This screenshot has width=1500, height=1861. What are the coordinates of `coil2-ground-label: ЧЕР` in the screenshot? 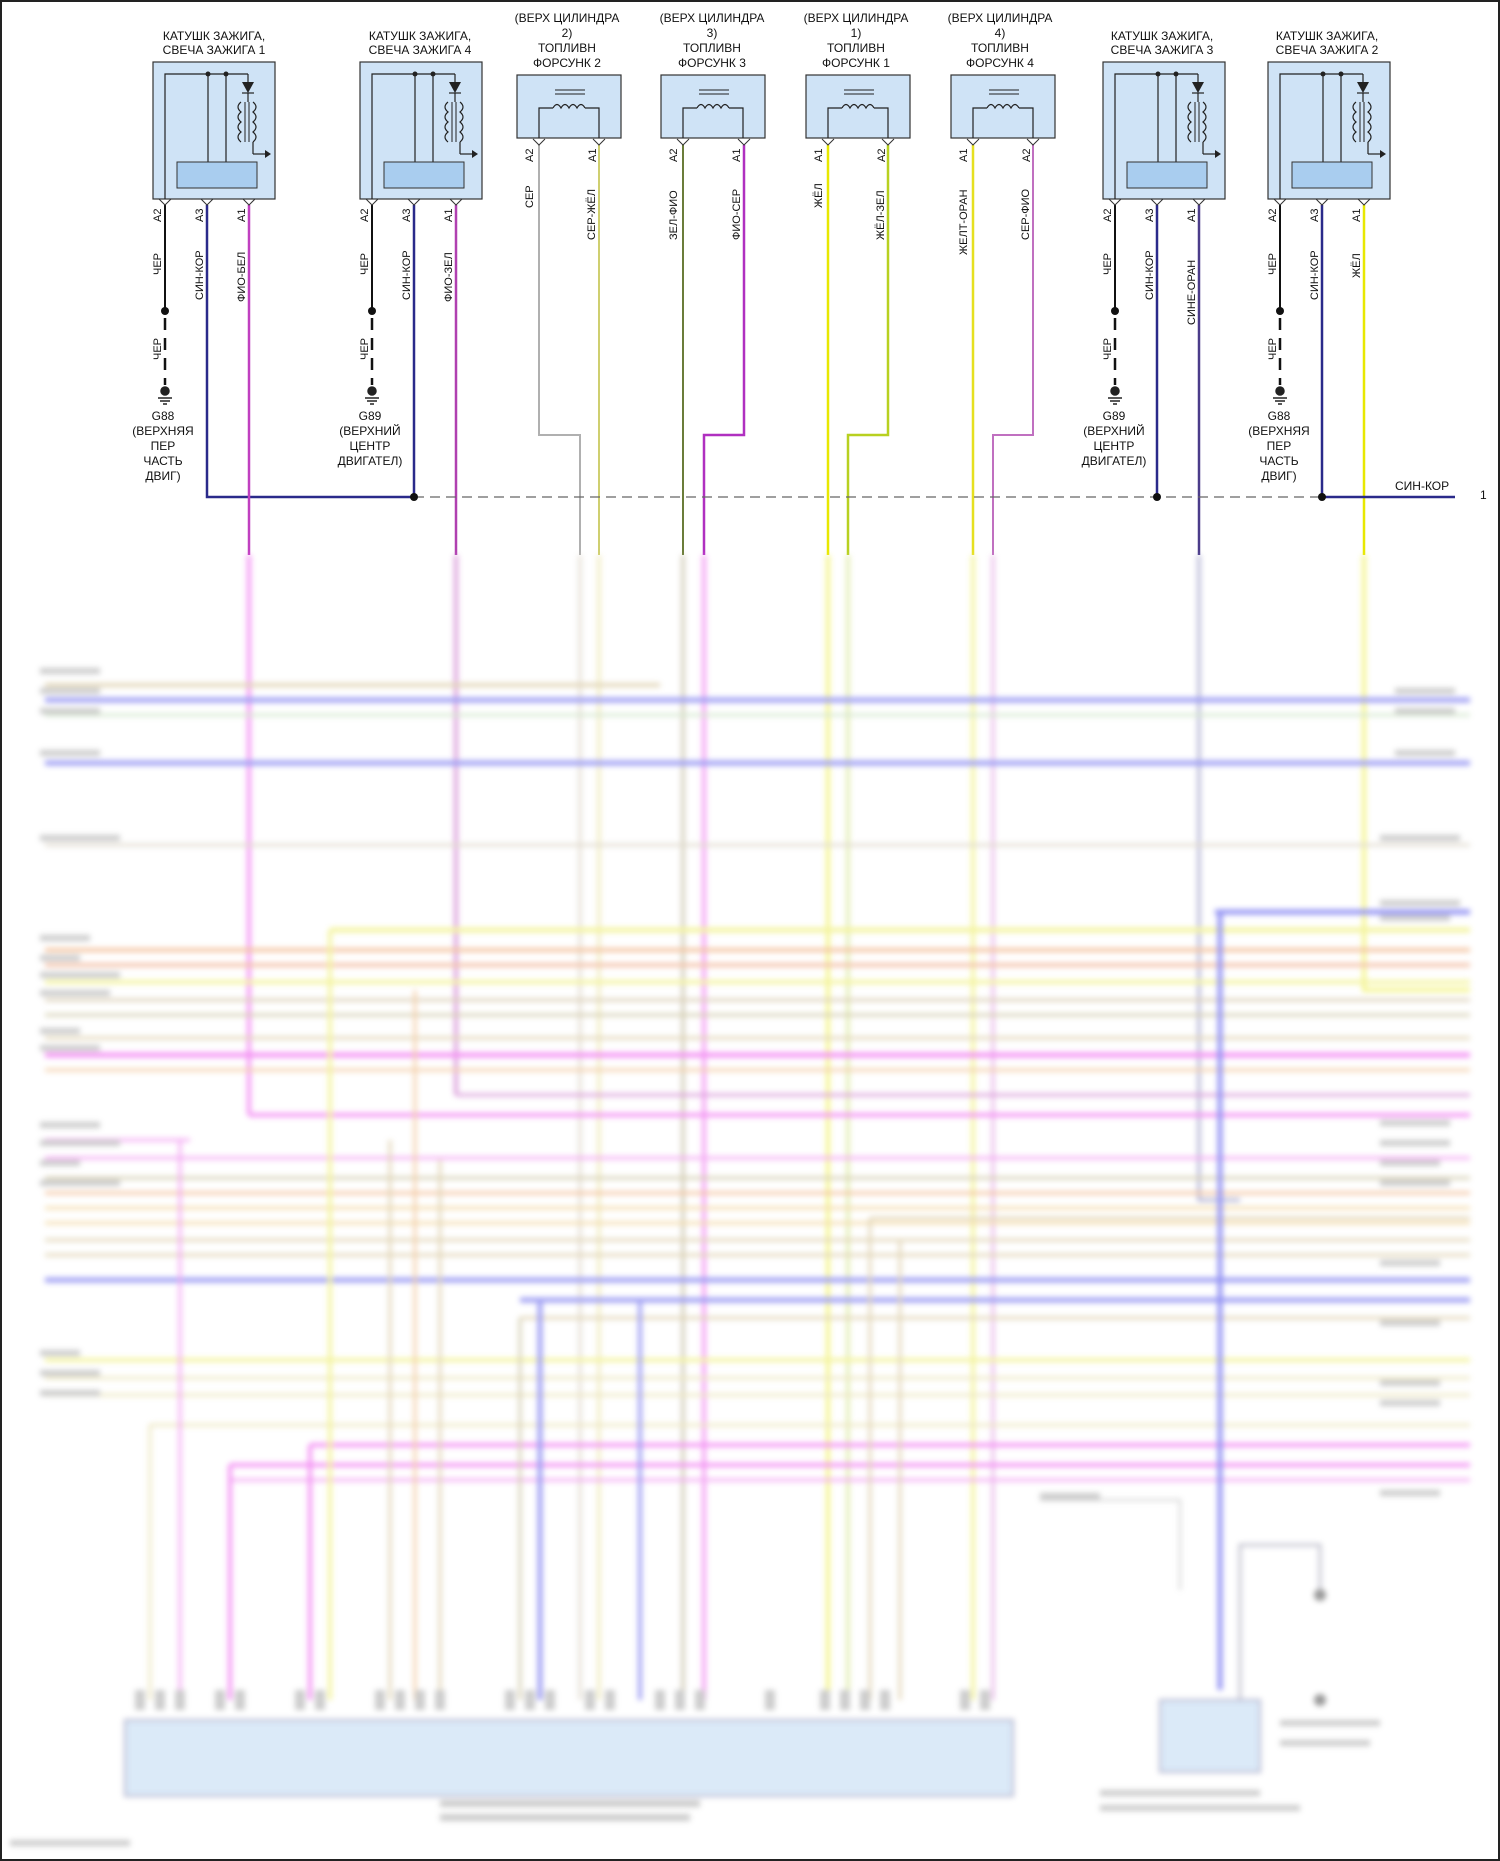 It's located at (1273, 349).